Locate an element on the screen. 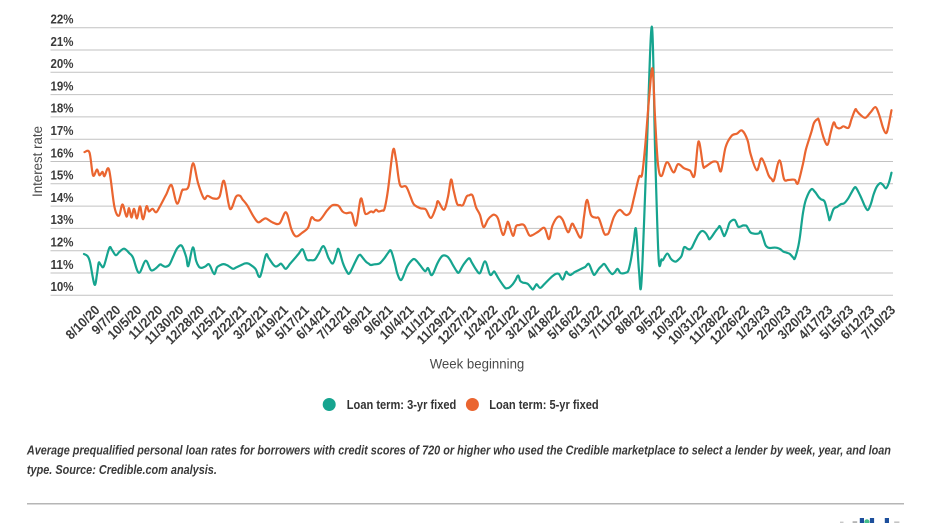  svg-text: 19% is located at coordinates (62, 86).